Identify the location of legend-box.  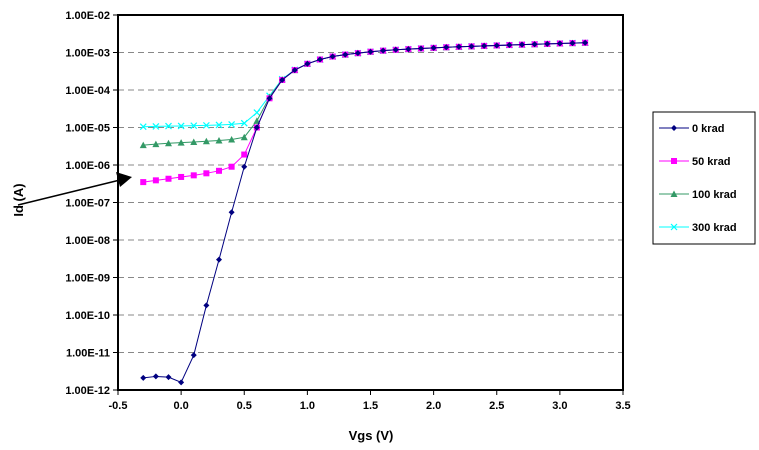
(704, 178).